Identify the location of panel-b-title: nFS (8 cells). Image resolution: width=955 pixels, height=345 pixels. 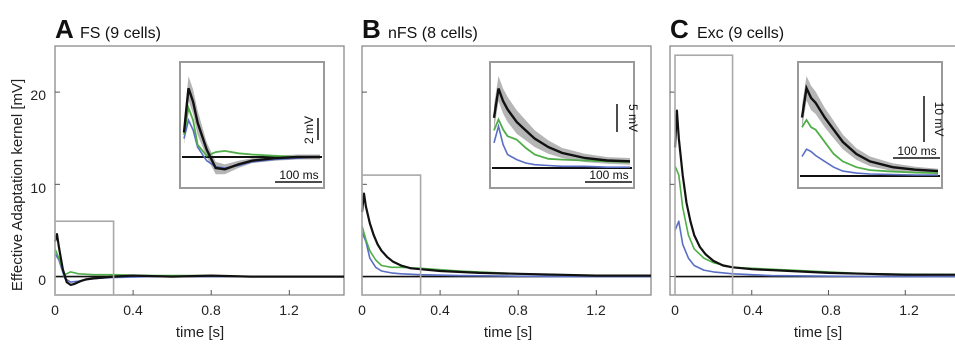
(433, 33).